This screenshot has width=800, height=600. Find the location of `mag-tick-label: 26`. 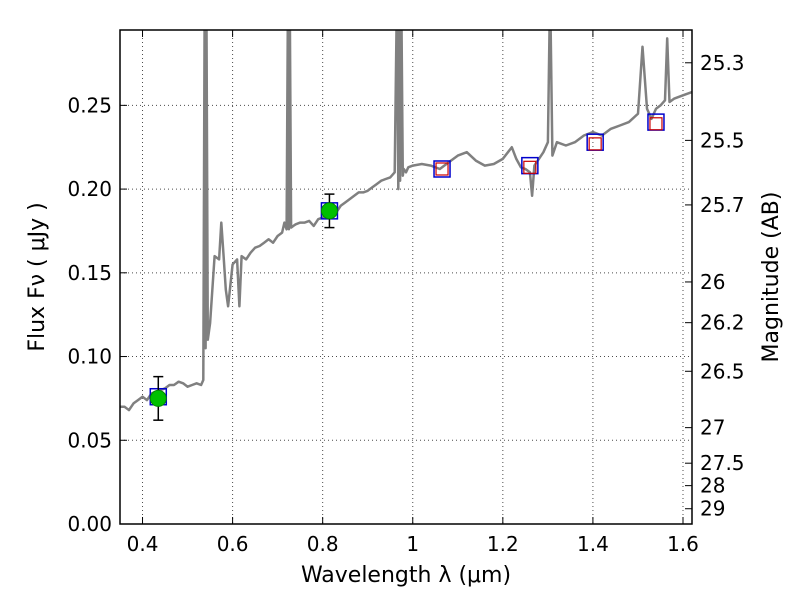

mag-tick-label: 26 is located at coordinates (712, 282).